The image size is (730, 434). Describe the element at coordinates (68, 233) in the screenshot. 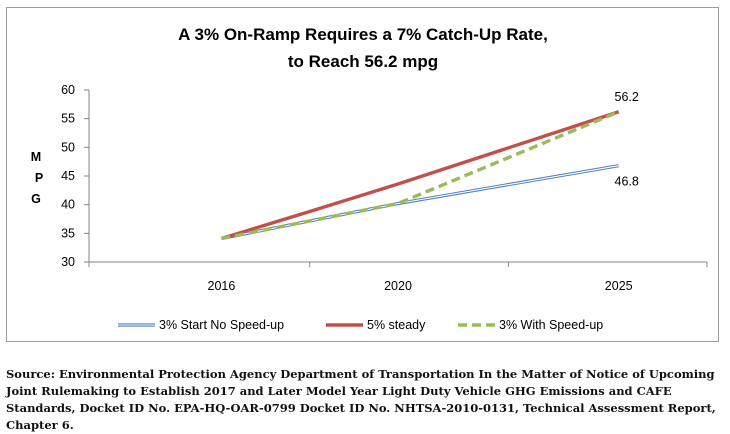

I see `y-tick-label: 35` at that location.